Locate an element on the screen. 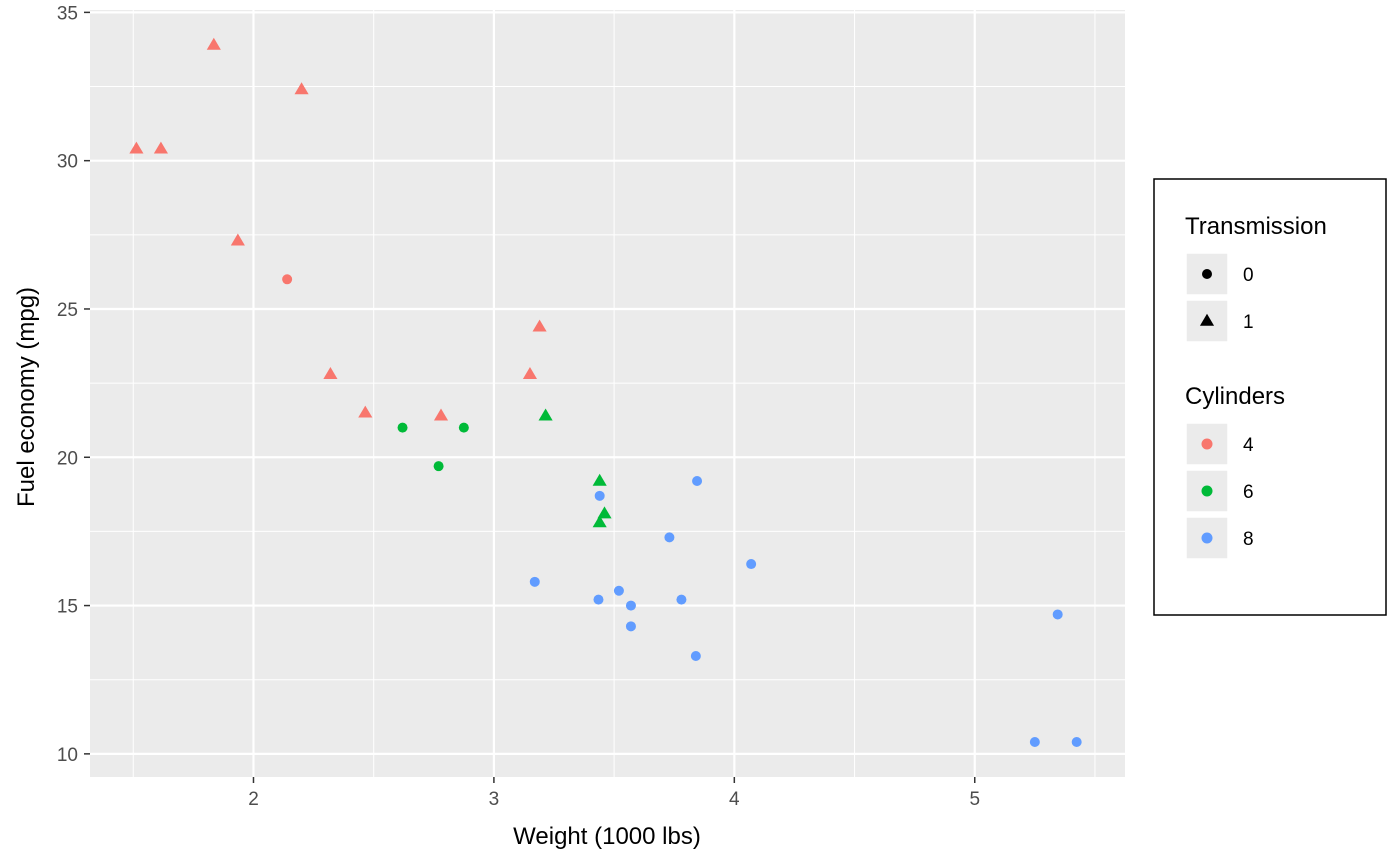  legend-label: 0 is located at coordinates (1248, 275).